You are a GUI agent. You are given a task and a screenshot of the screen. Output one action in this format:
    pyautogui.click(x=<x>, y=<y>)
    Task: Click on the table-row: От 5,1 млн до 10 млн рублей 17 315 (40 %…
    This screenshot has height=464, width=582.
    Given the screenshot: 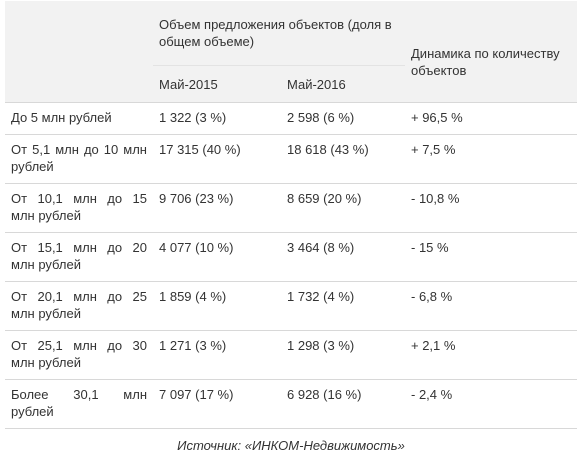 What is the action you would take?
    pyautogui.click(x=291, y=159)
    